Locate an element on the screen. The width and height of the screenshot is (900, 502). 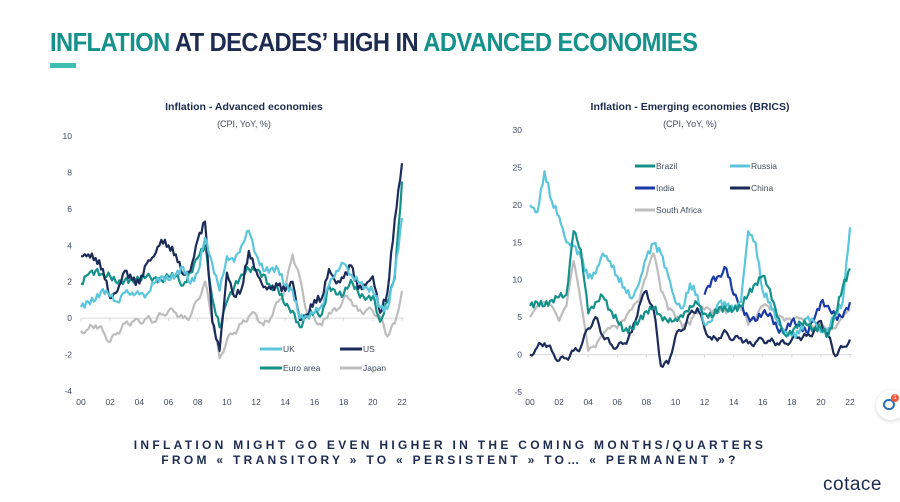
chart-legend: UK US Euro area Japan is located at coordinates (323, 358).